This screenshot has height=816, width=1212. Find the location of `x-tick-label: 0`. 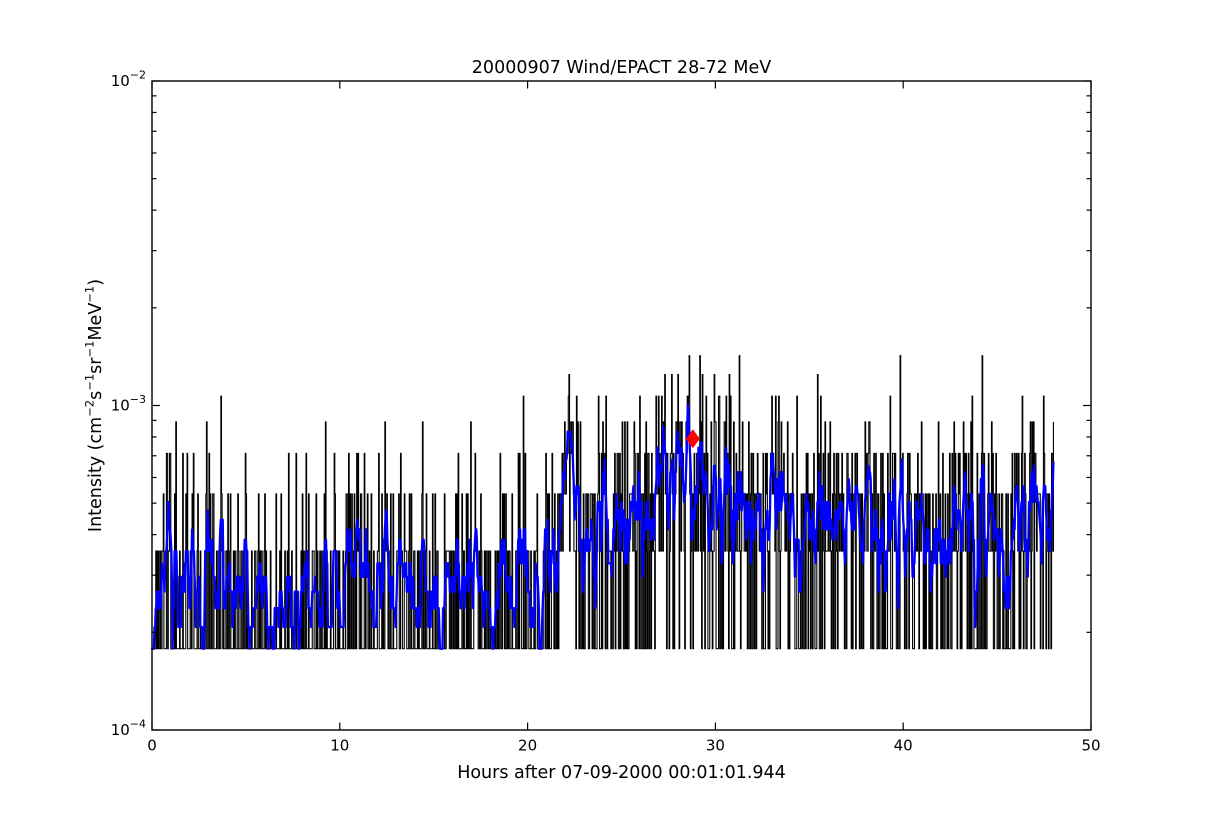

x-tick-label: 0 is located at coordinates (152, 746).